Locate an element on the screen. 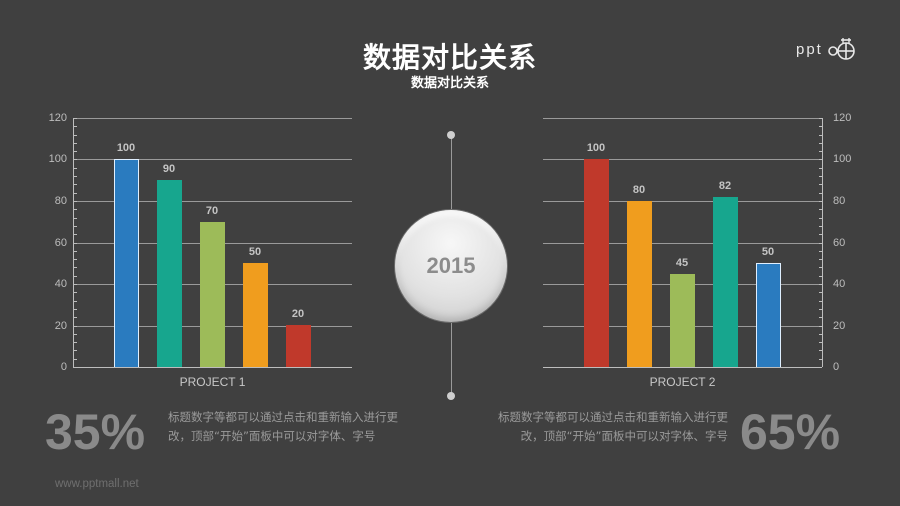 The image size is (900, 506). left-description-line-1: 标题数字等都可以通过点击和重新输入进行更 is located at coordinates (283, 417).